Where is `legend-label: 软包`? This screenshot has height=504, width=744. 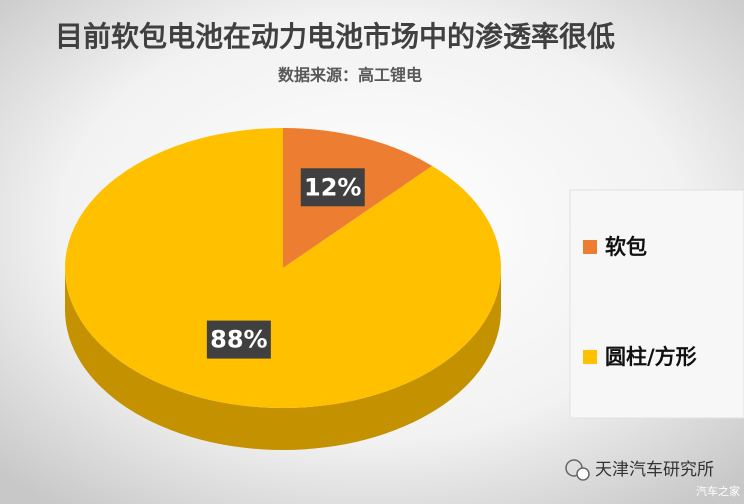 legend-label: 软包 is located at coordinates (626, 247).